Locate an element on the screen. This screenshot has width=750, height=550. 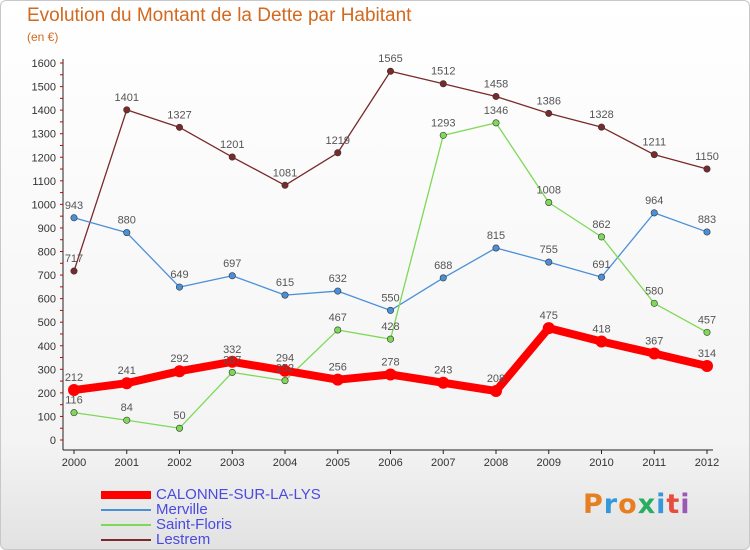
x-tick-label: 2003 is located at coordinates (232, 463).